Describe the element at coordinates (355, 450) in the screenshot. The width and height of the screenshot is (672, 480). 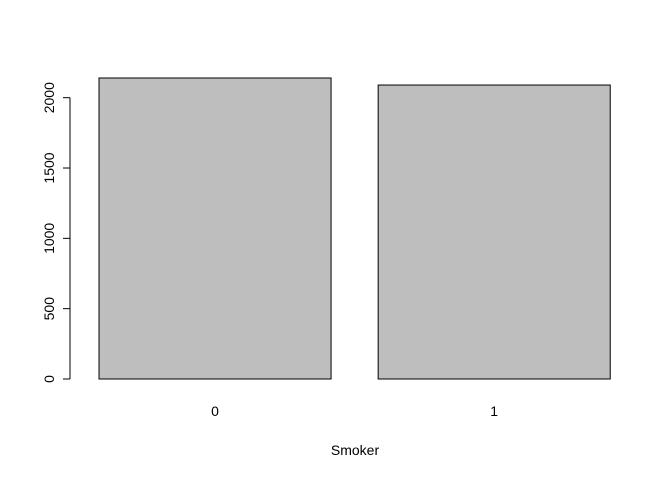
I see `x-axis-title: Smoker` at that location.